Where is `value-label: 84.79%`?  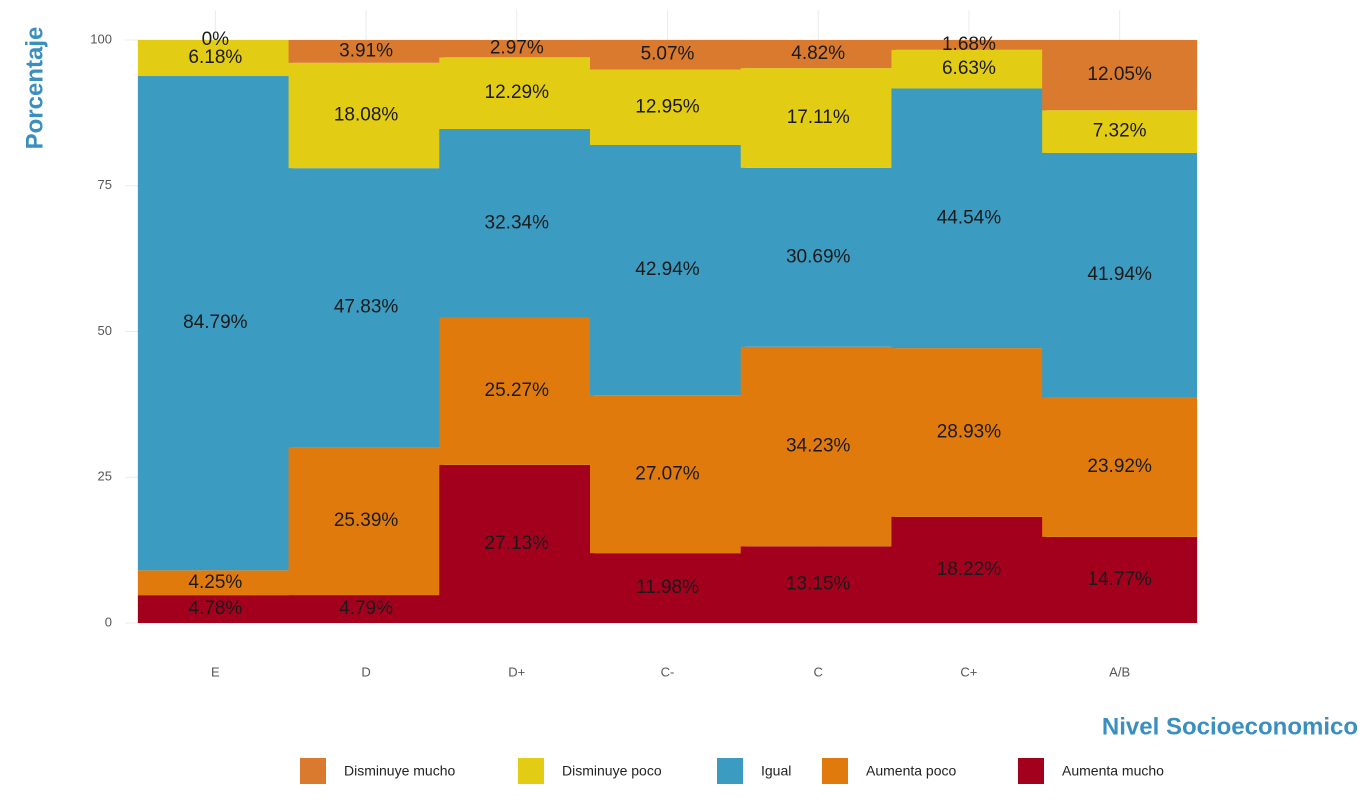
value-label: 84.79% is located at coordinates (215, 322).